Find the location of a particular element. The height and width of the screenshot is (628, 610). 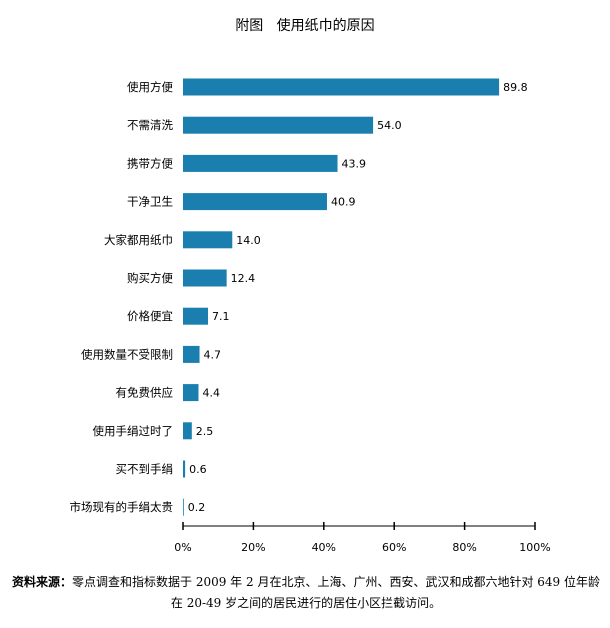

x-tick-label: 20% is located at coordinates (253, 547).